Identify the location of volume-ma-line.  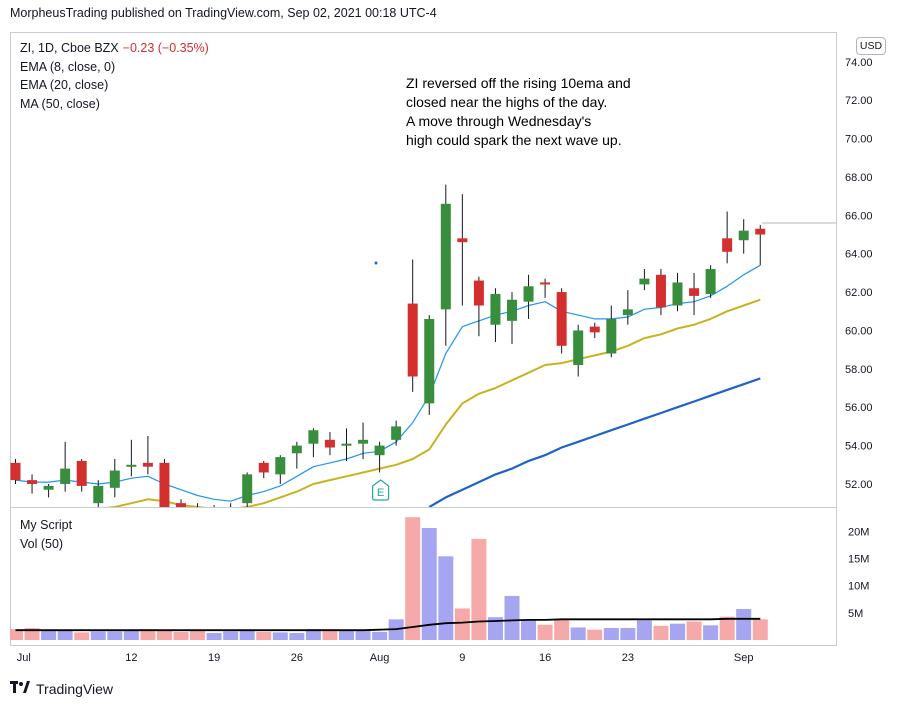
(388, 624).